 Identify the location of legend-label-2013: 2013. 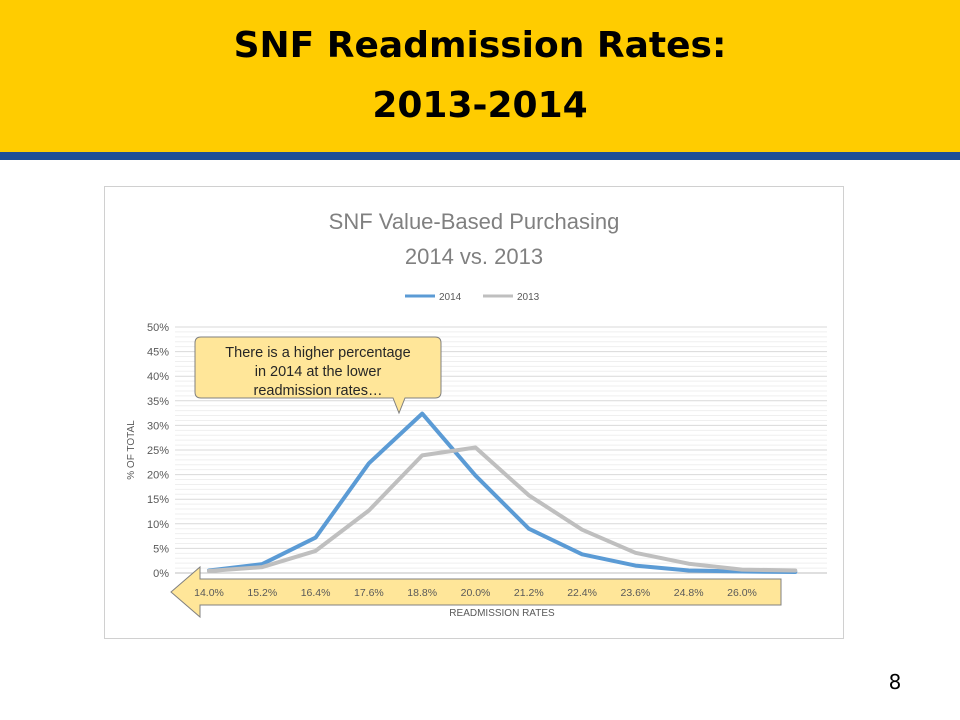
(528, 297).